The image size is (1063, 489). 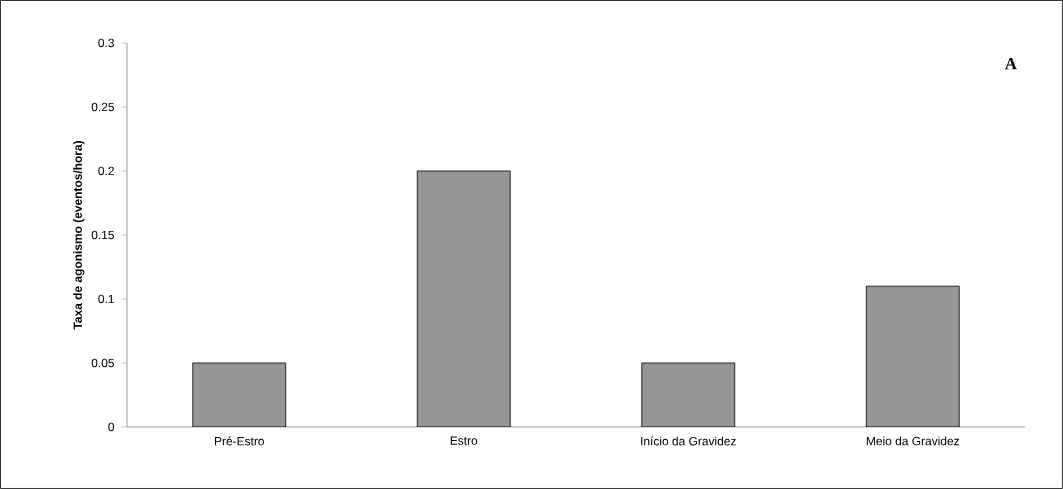 I want to click on annotation: A, so click(x=1010, y=64).